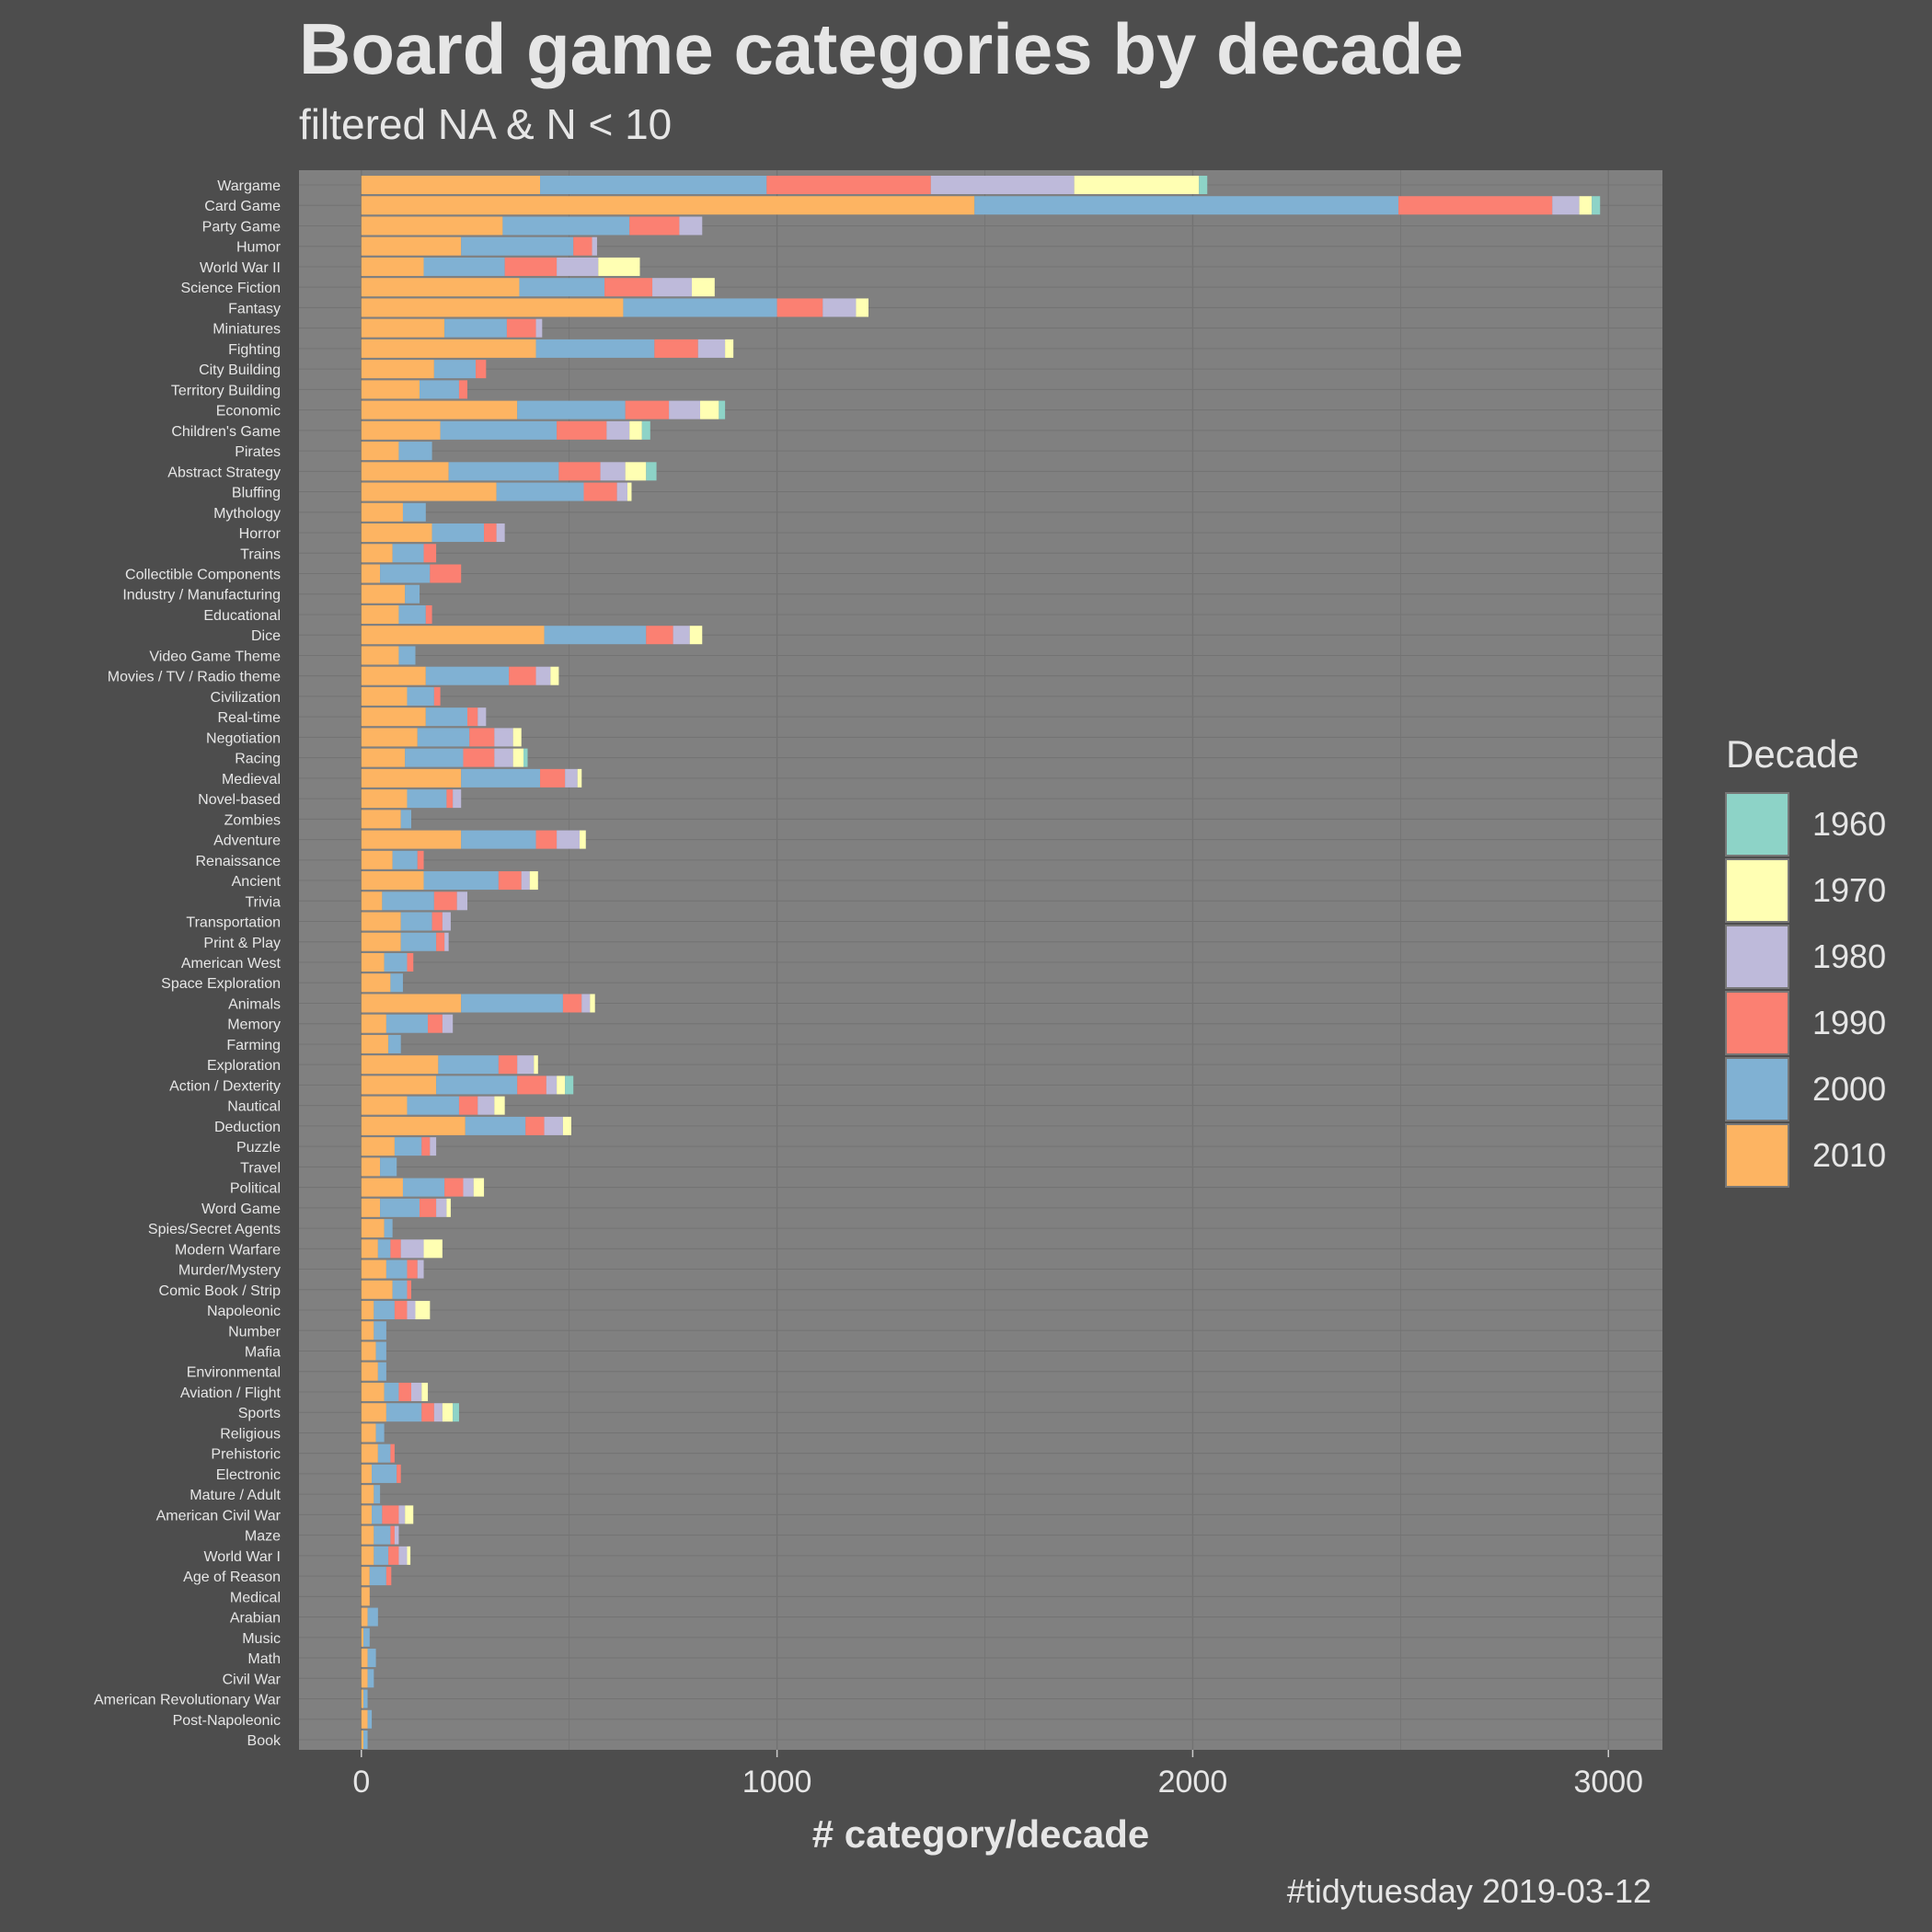  I want to click on bar-trains-1990, so click(430, 553).